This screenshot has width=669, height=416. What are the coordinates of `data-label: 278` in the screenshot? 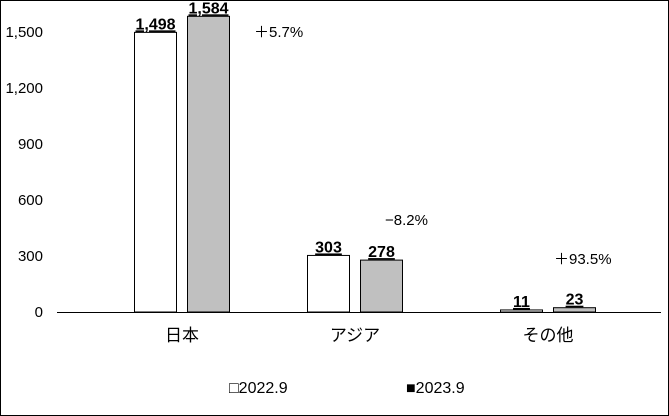 It's located at (381, 252).